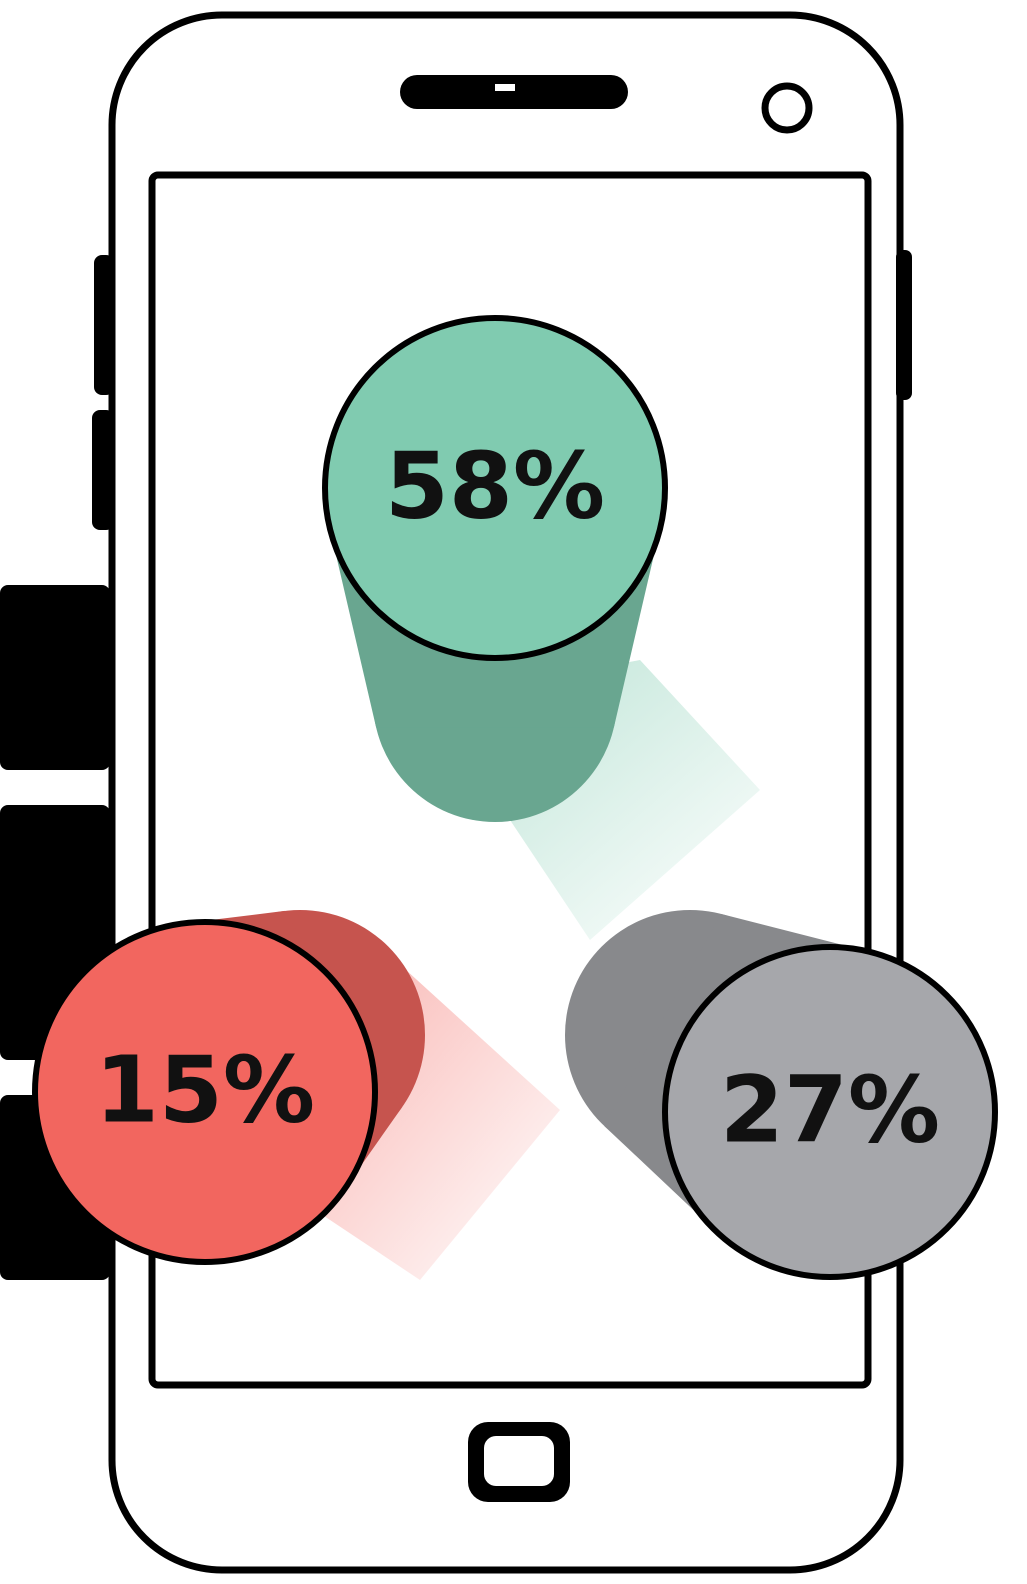  I want to click on value-label: 15%, so click(205, 1089).